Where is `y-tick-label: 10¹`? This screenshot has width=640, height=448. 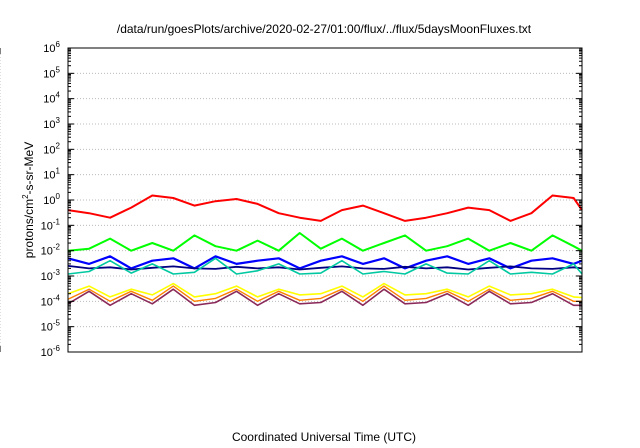 y-tick-label: 10¹ is located at coordinates (51, 174).